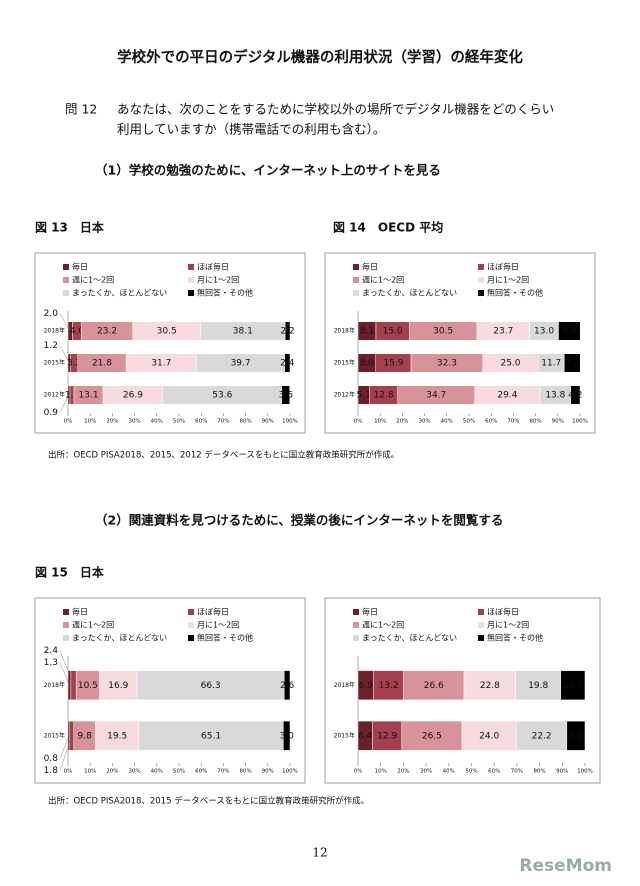 This screenshot has height=886, width=640. I want to click on data-label: 13.2, so click(389, 686).